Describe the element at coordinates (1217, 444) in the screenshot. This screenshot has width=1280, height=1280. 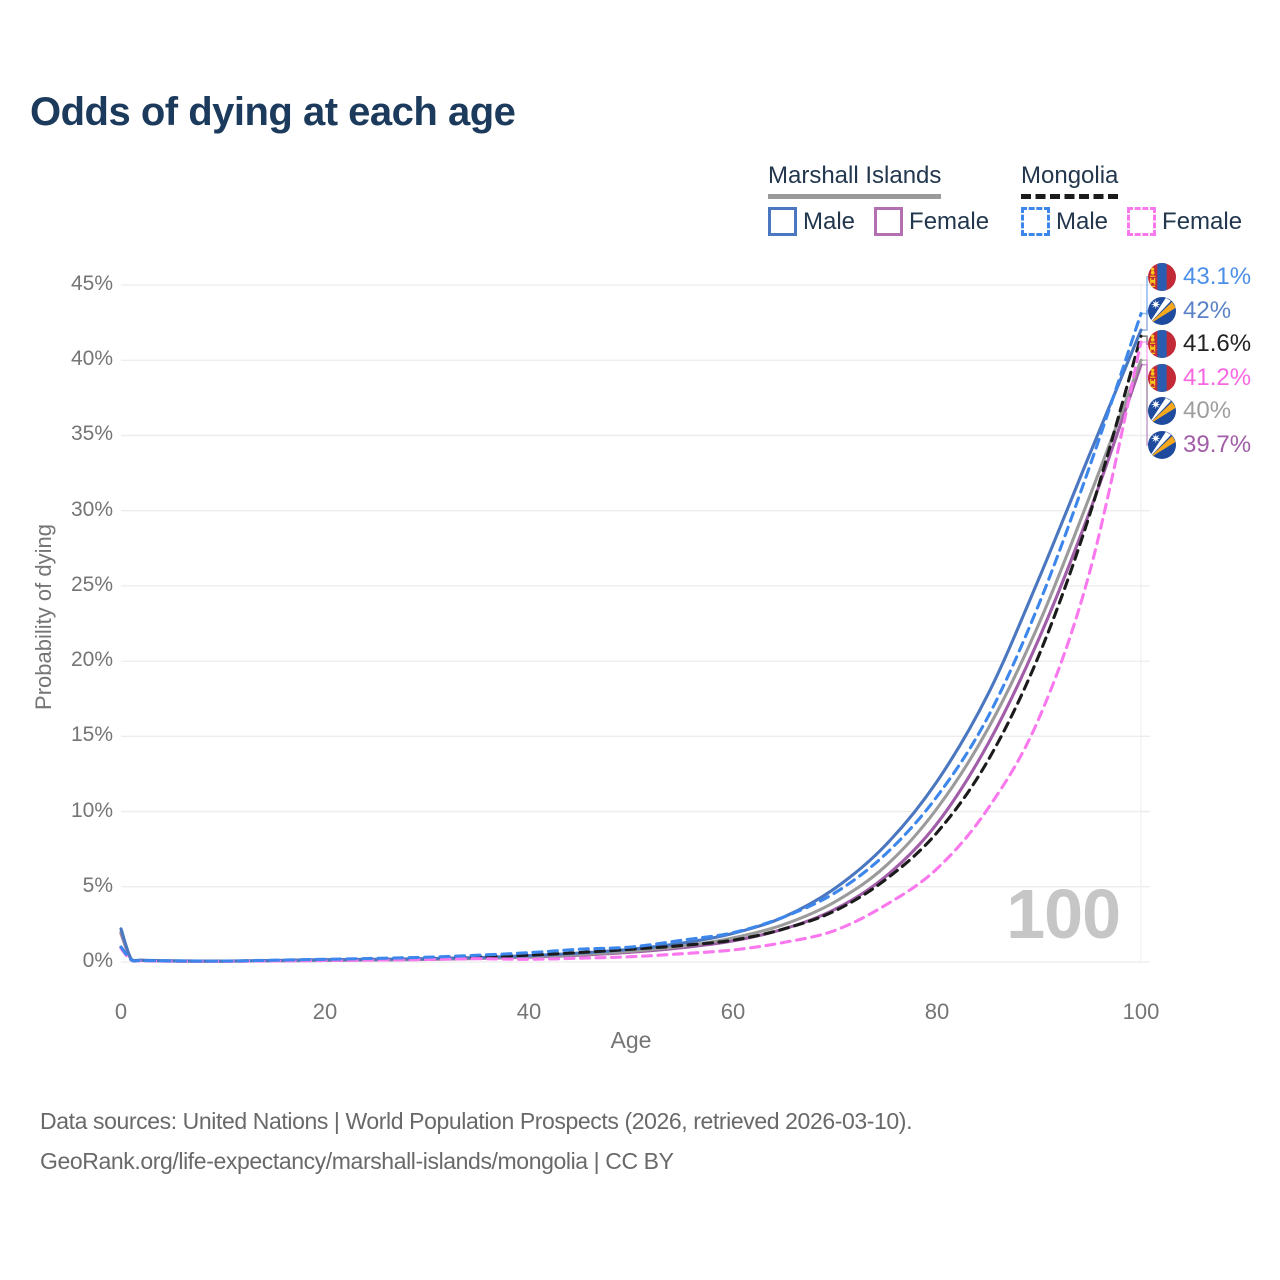
I see `end-label-value: 39.7%` at that location.